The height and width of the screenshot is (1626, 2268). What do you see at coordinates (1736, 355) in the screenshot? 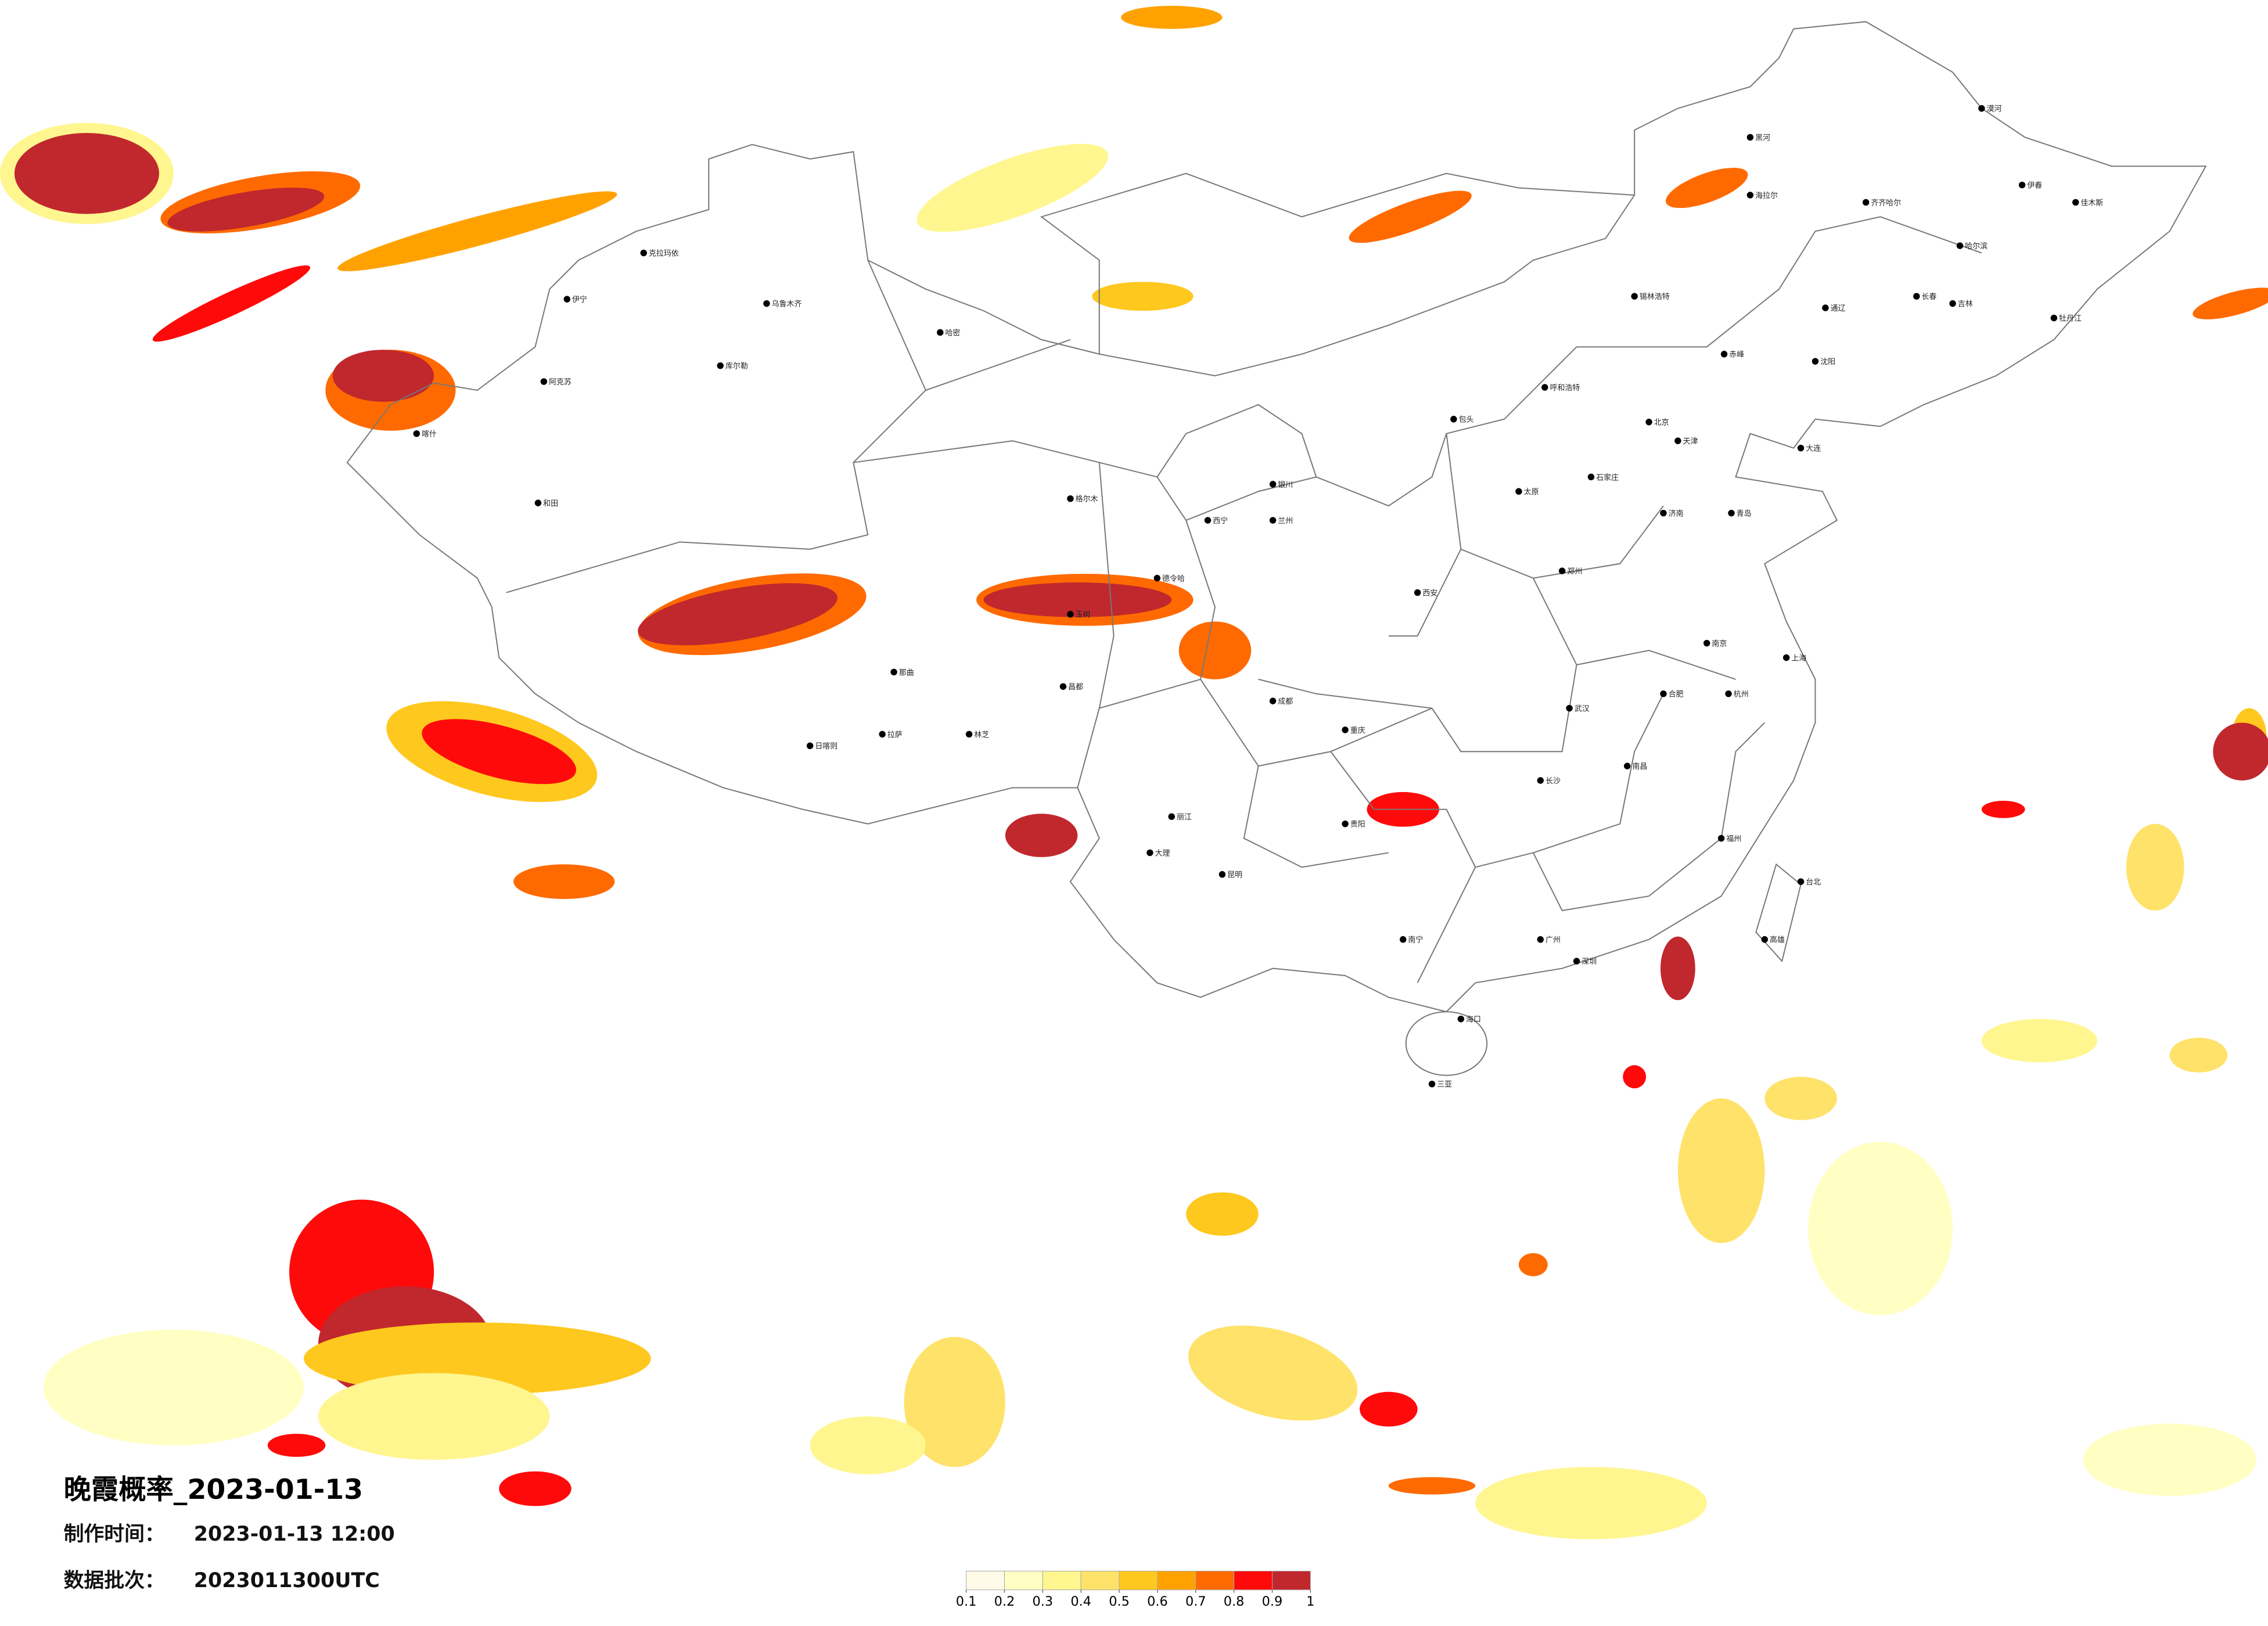
I see `city-label: 赤峰` at bounding box center [1736, 355].